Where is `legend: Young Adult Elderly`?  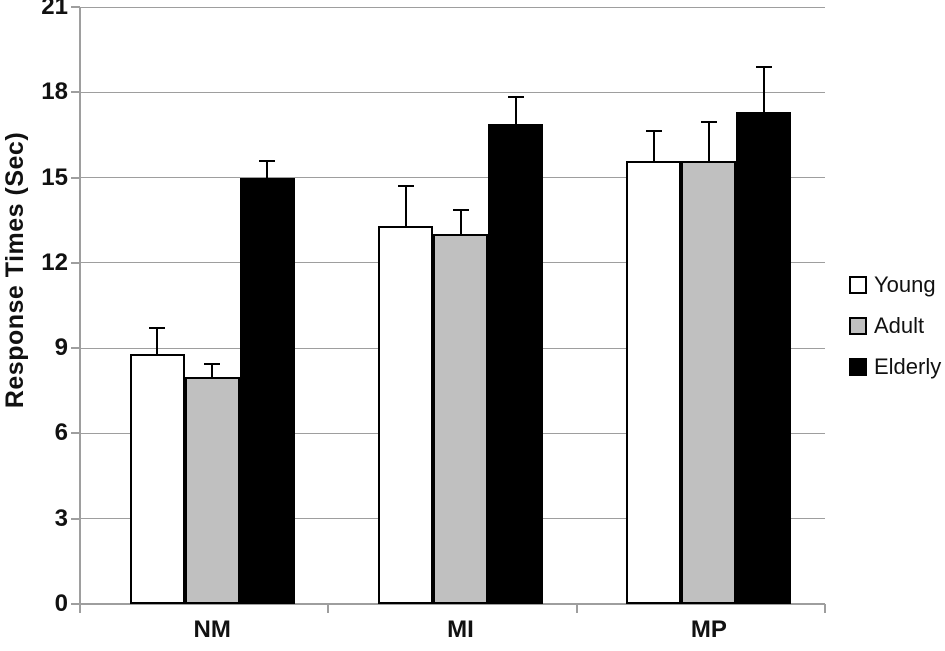 legend: Young Adult Elderly is located at coordinates (895, 325).